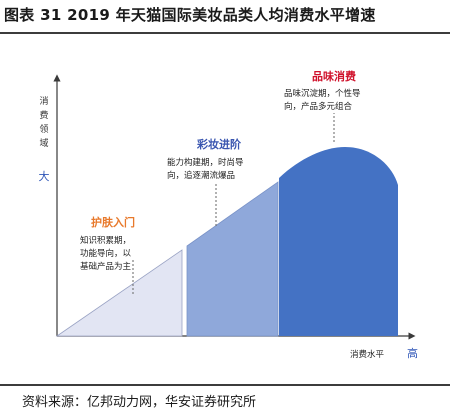 This screenshot has height=418, width=450. I want to click on y-axis-label: 消 费 领 域, so click(43, 122).